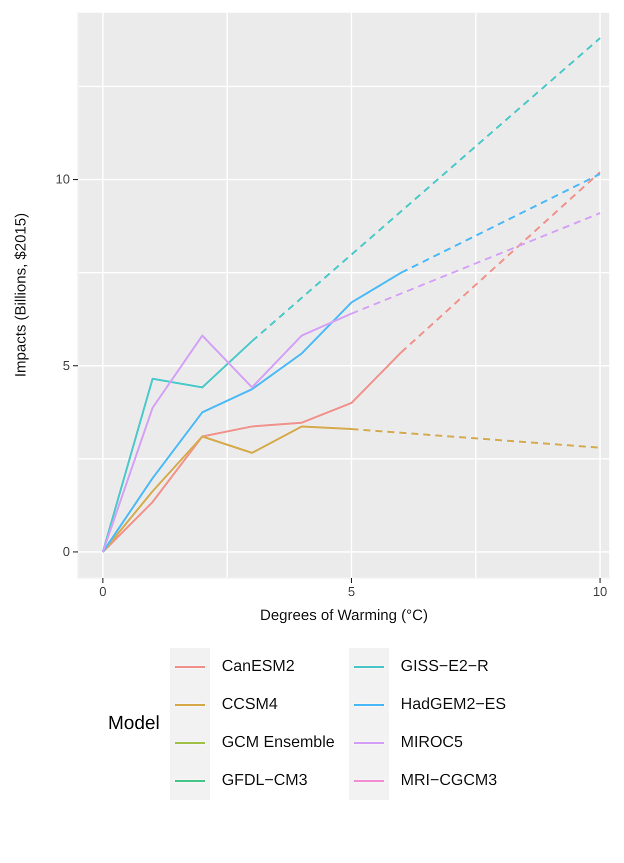 The height and width of the screenshot is (863, 624). What do you see at coordinates (352, 591) in the screenshot?
I see `x-tick-label: 5` at bounding box center [352, 591].